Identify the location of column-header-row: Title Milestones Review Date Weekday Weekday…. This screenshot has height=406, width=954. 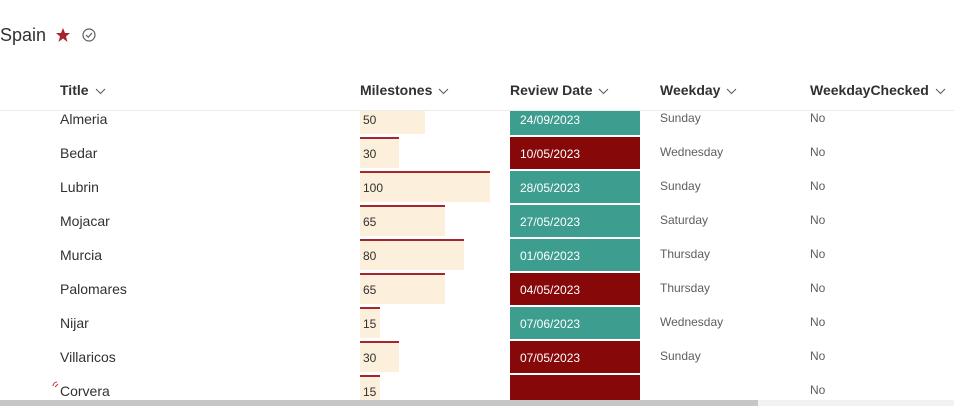
(477, 90).